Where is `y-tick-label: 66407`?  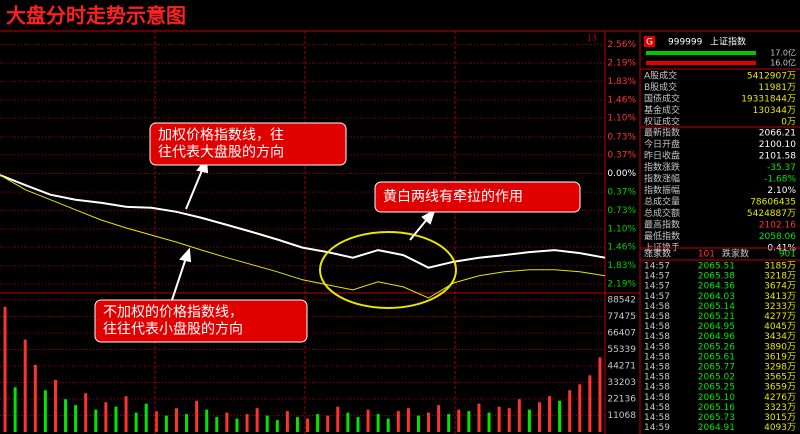
y-tick-label: 66407 is located at coordinates (621, 333).